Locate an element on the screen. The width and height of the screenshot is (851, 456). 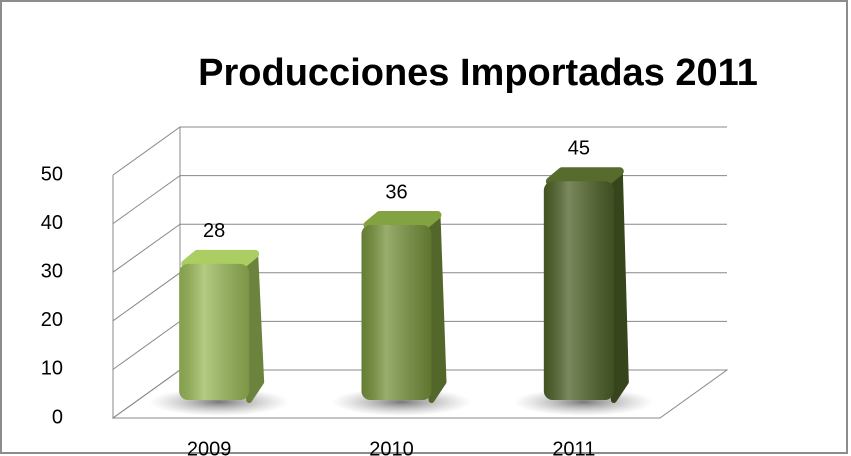
y-tick-label: 20 is located at coordinates (52, 320).